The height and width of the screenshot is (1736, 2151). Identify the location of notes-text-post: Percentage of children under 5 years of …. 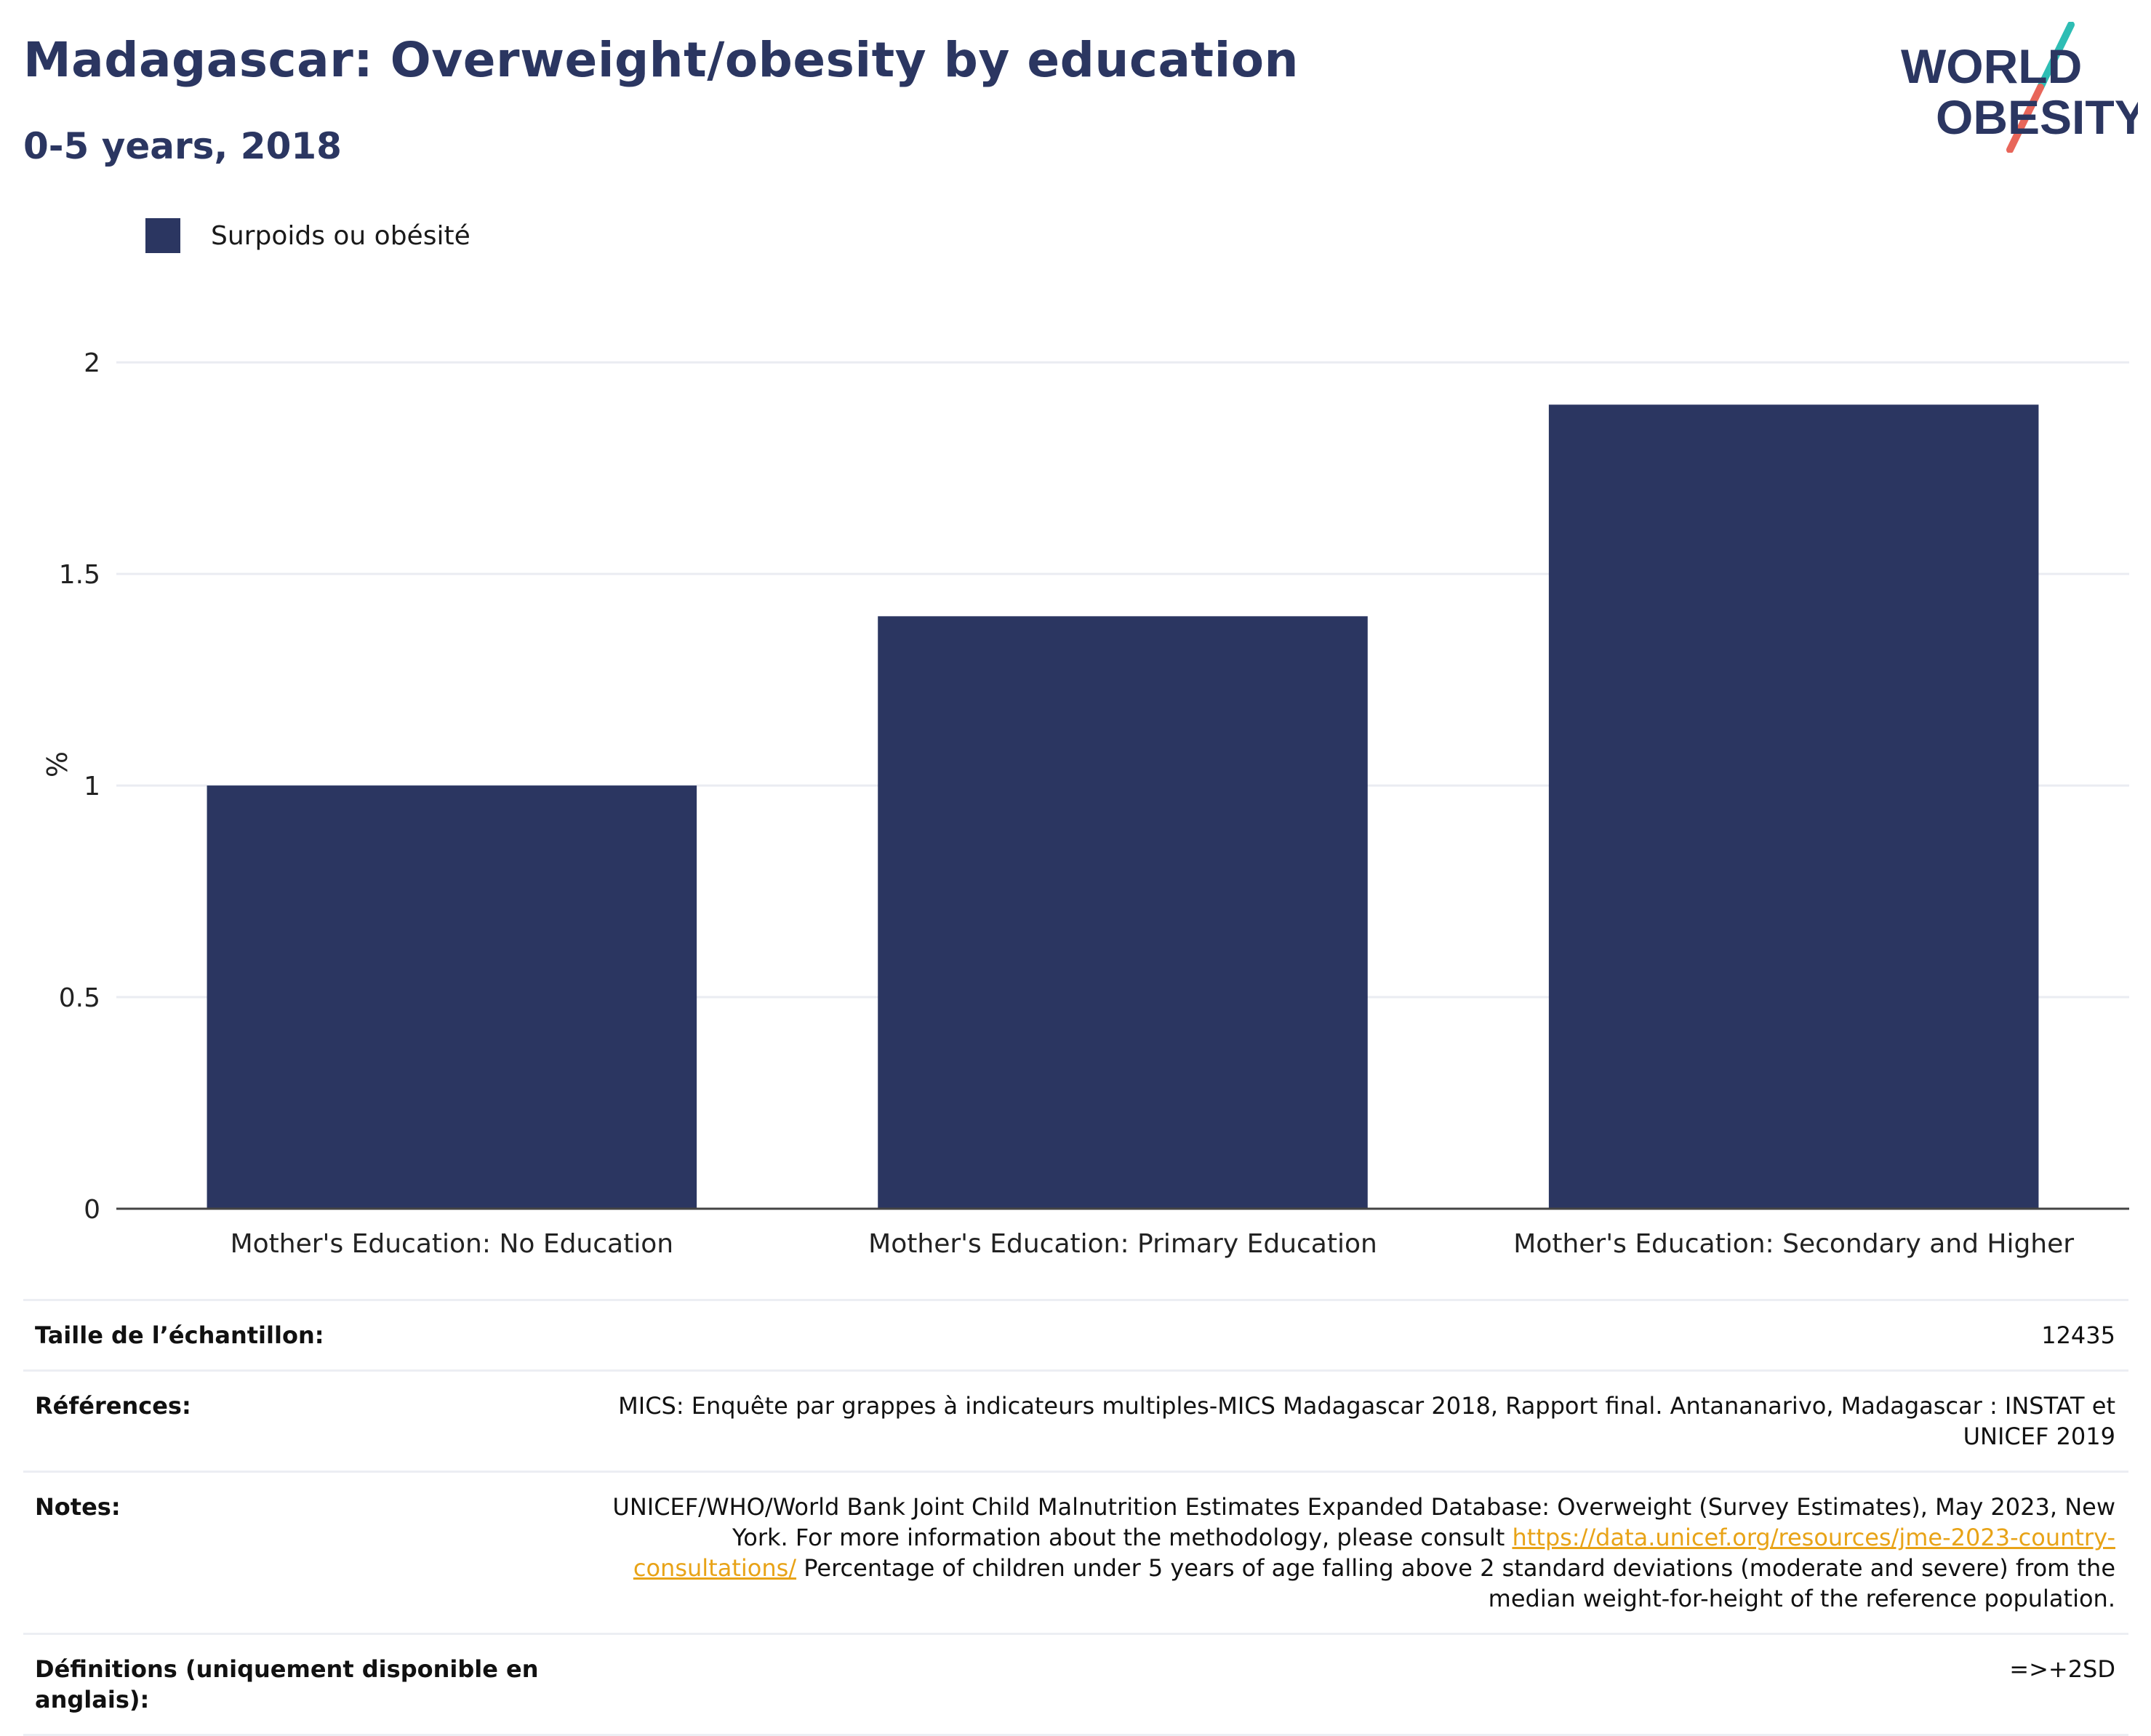
(1455, 1583).